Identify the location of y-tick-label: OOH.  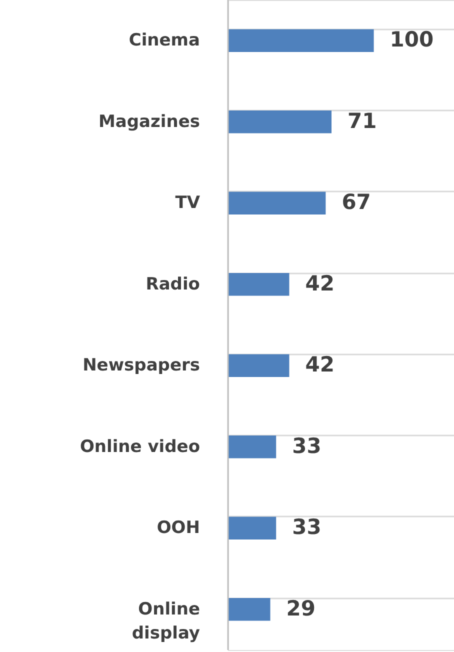
(178, 528).